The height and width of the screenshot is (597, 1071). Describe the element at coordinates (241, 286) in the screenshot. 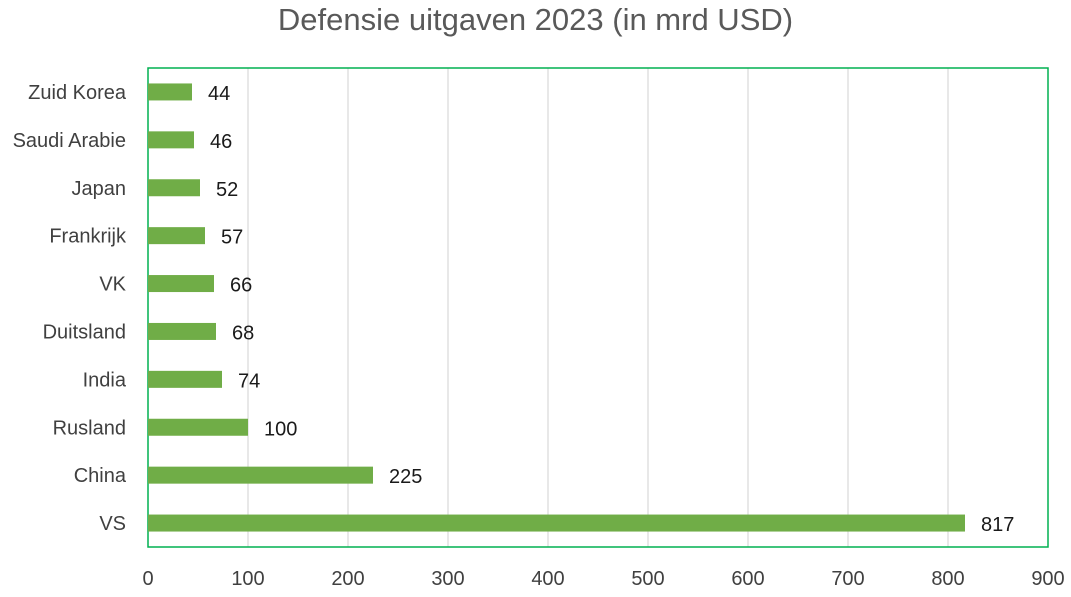

I see `data-label: 66` at that location.